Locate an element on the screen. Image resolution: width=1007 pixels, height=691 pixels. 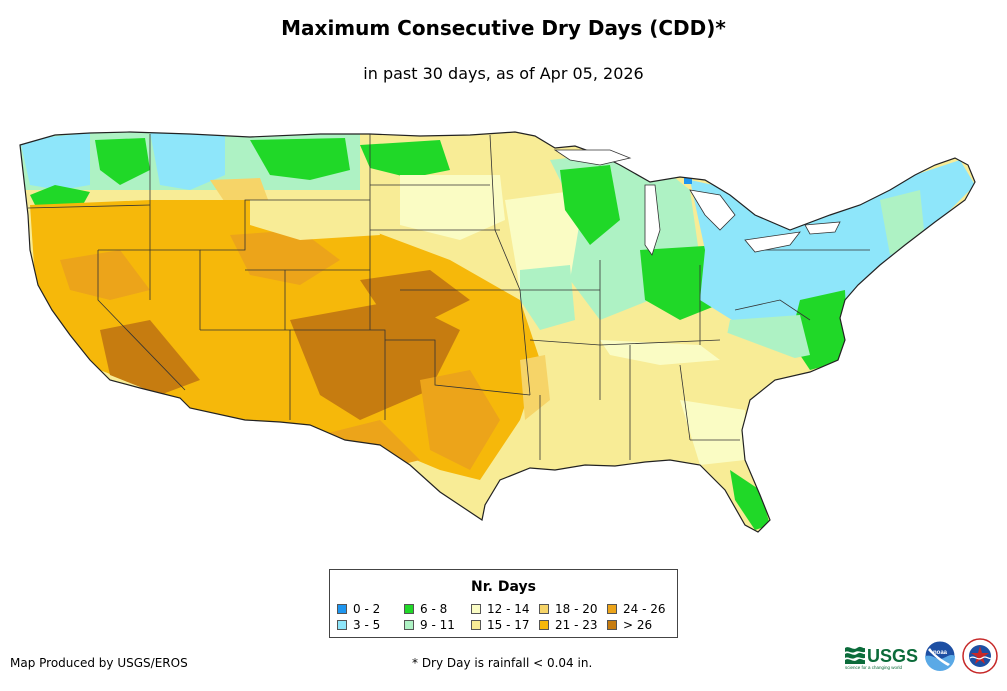
legend-item-0-2: 0 - 2 is located at coordinates (372, 609).